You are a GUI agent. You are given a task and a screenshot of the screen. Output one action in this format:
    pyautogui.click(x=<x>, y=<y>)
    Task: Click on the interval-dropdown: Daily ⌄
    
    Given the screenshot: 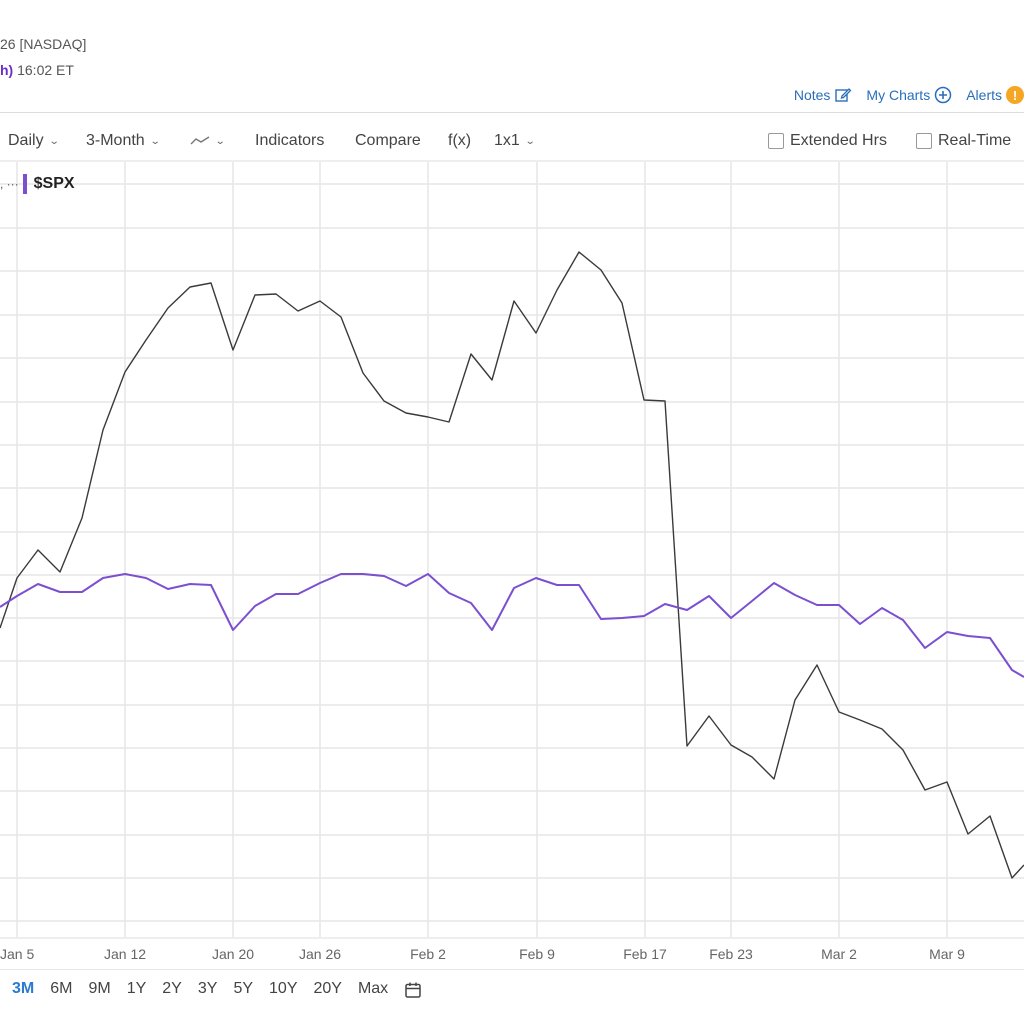 What is the action you would take?
    pyautogui.click(x=34, y=141)
    